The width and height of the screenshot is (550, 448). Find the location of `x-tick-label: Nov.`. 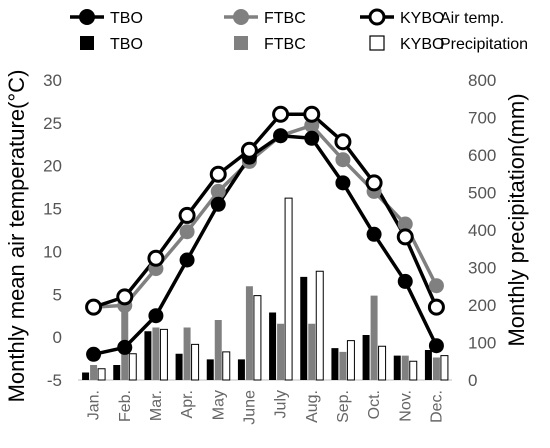

x-tick-label: Nov. is located at coordinates (405, 406).